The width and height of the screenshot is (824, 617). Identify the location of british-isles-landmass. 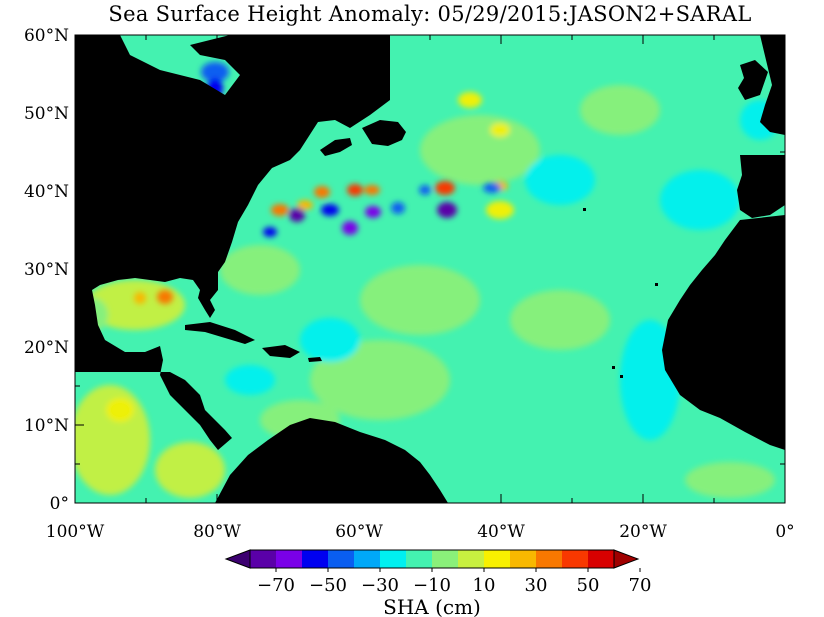
(753, 80).